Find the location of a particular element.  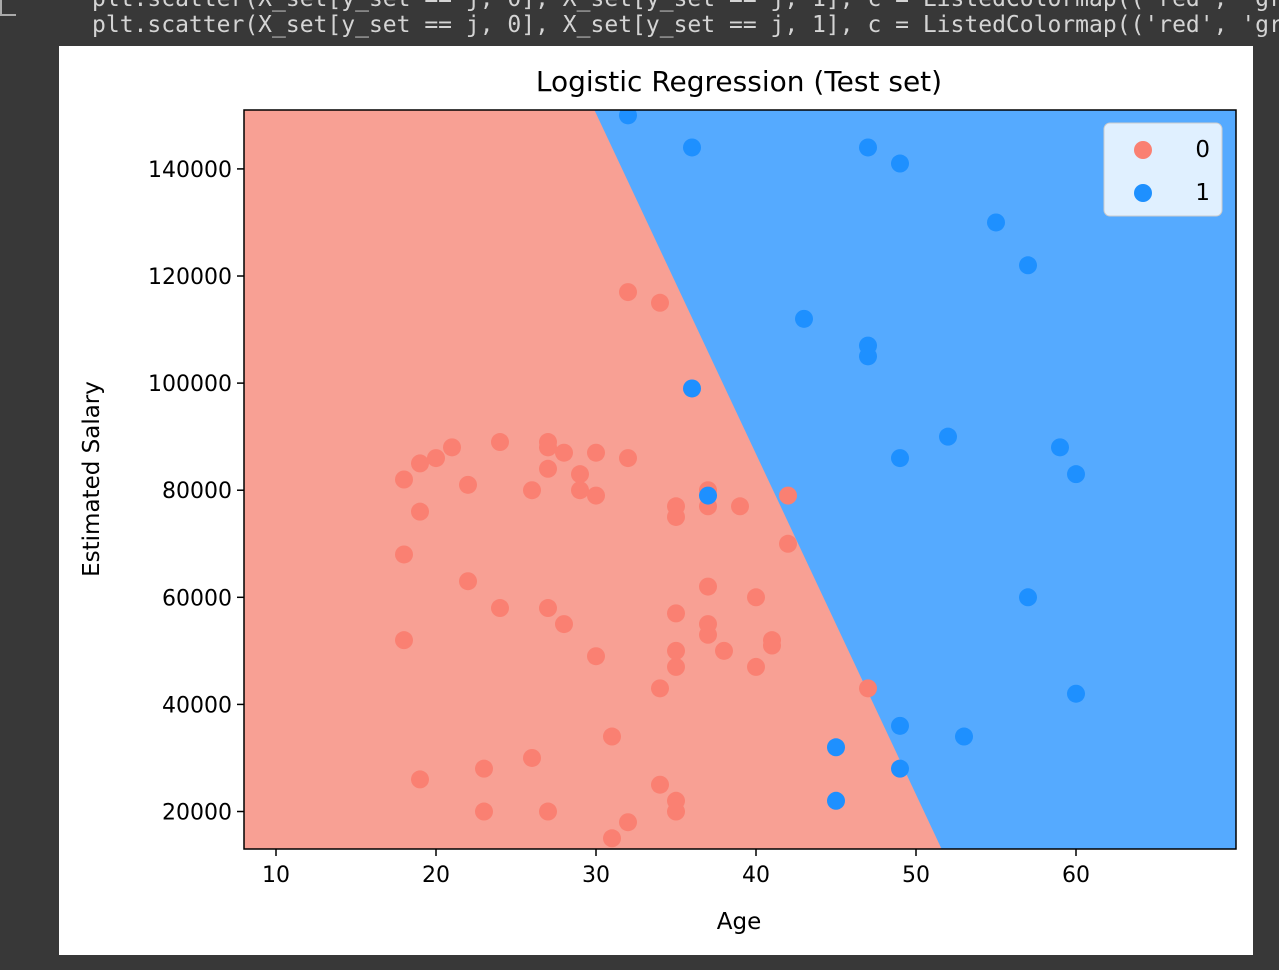

cell-marker is located at coordinates (8, 8).